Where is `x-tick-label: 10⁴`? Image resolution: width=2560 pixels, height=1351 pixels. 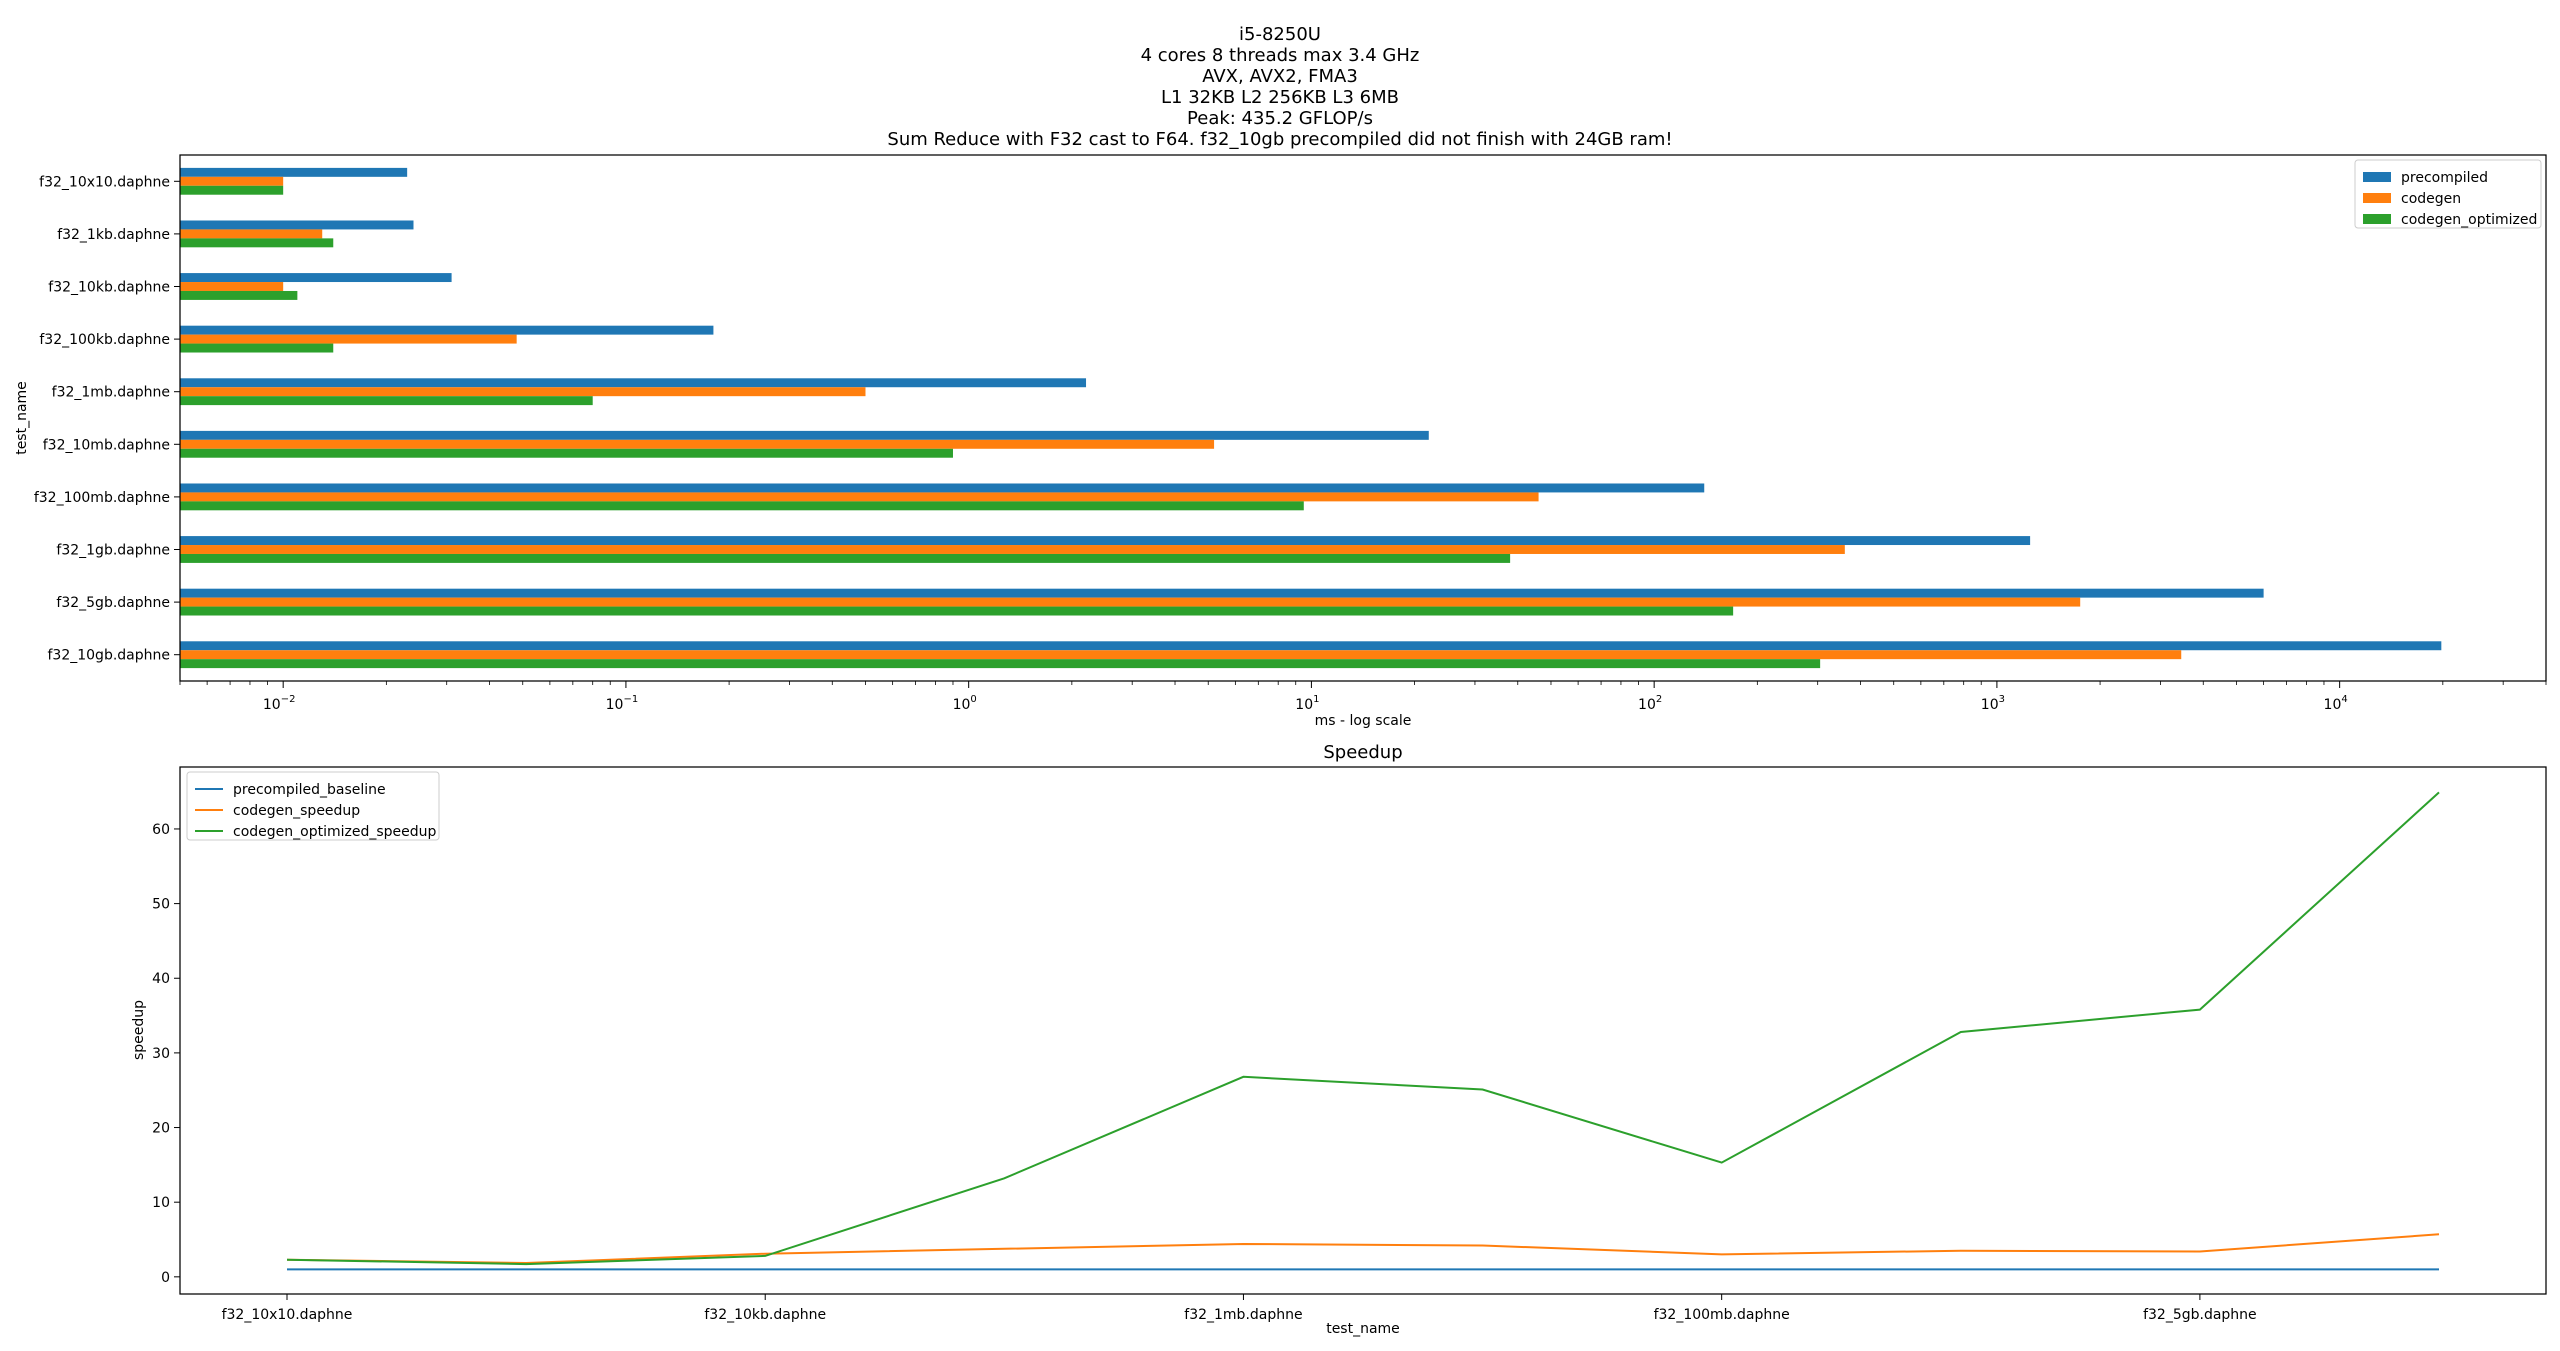
x-tick-label: 10⁴ is located at coordinates (2336, 703).